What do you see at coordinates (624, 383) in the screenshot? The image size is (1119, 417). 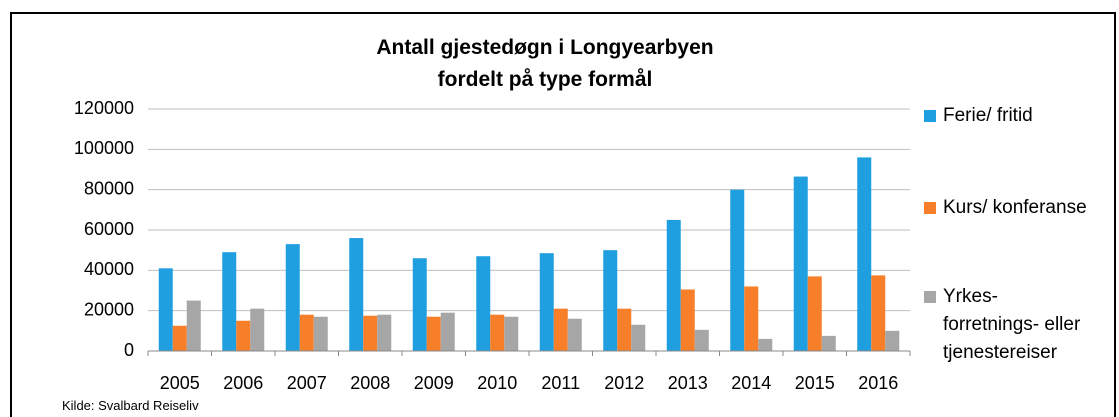 I see `x-tick-label: 2012` at bounding box center [624, 383].